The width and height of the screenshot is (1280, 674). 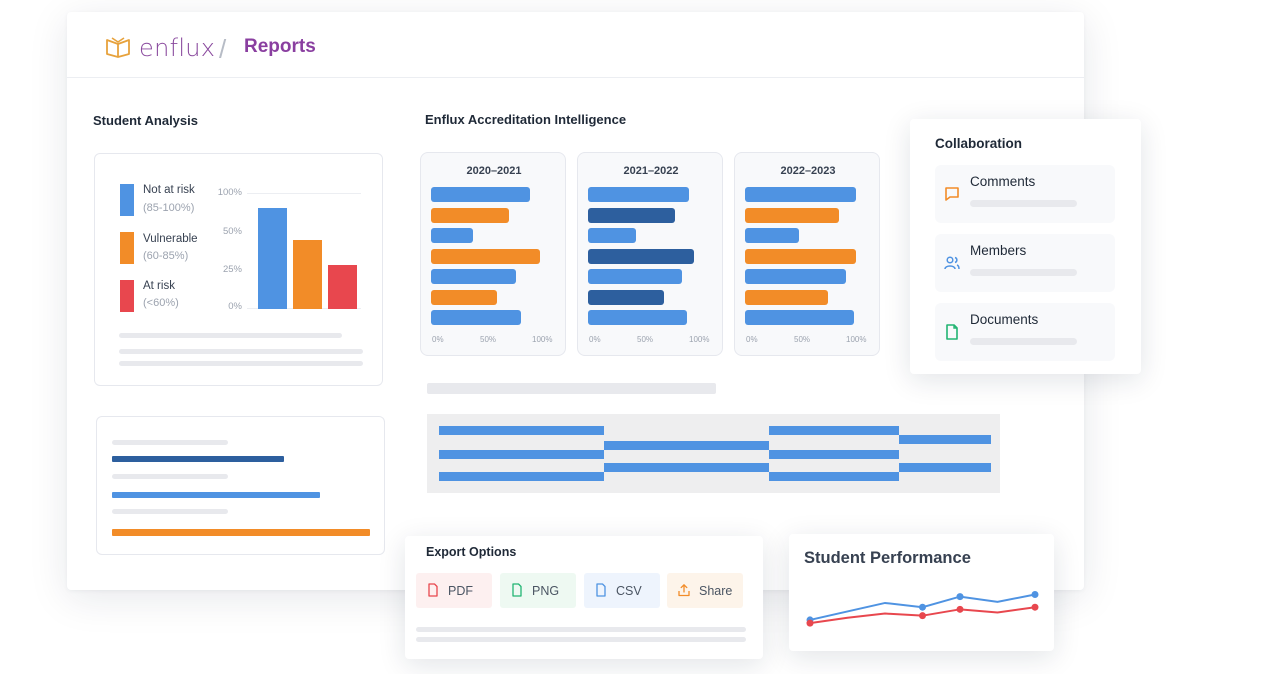 I want to click on year-label: 2020–2021, so click(x=494, y=171).